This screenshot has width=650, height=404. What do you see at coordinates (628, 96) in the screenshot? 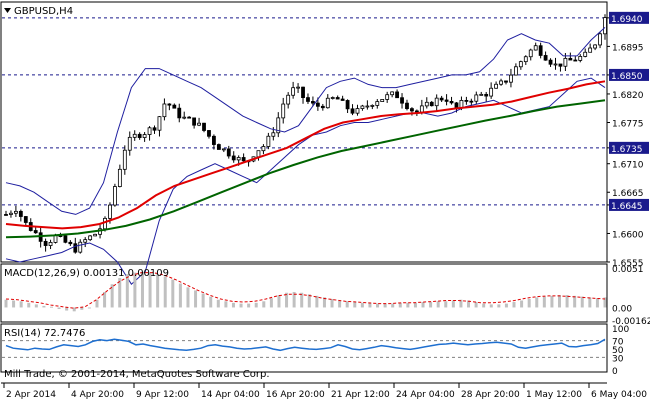
I see `price-tick-label: 1.6820` at bounding box center [628, 96].